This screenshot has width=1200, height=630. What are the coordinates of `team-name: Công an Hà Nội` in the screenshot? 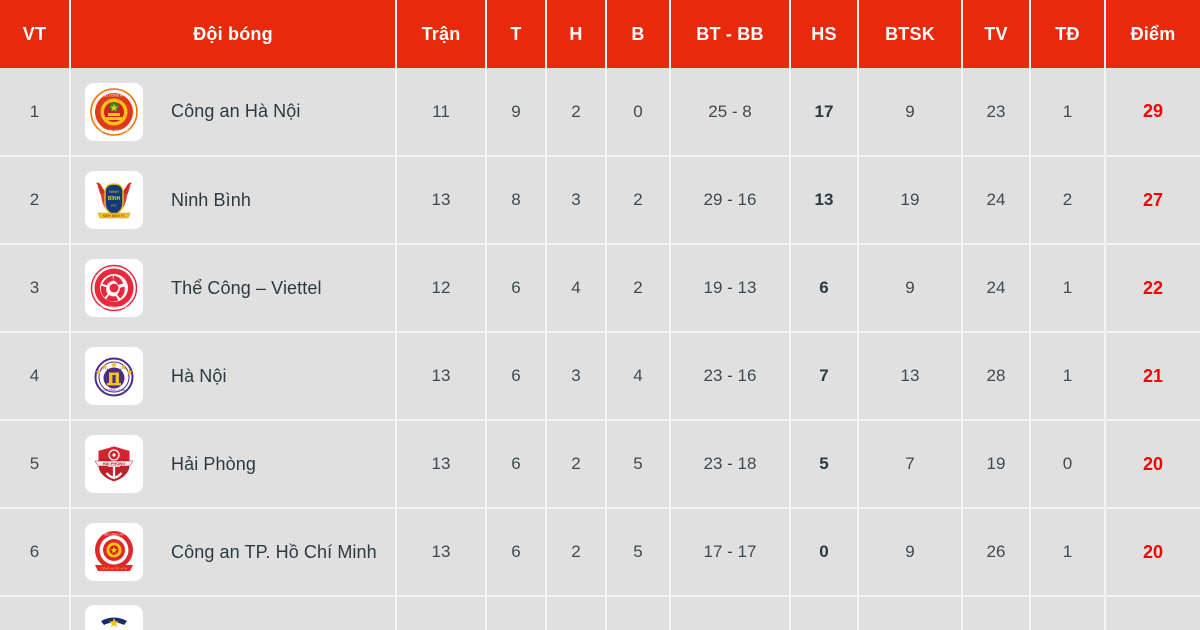 It's located at (236, 111).